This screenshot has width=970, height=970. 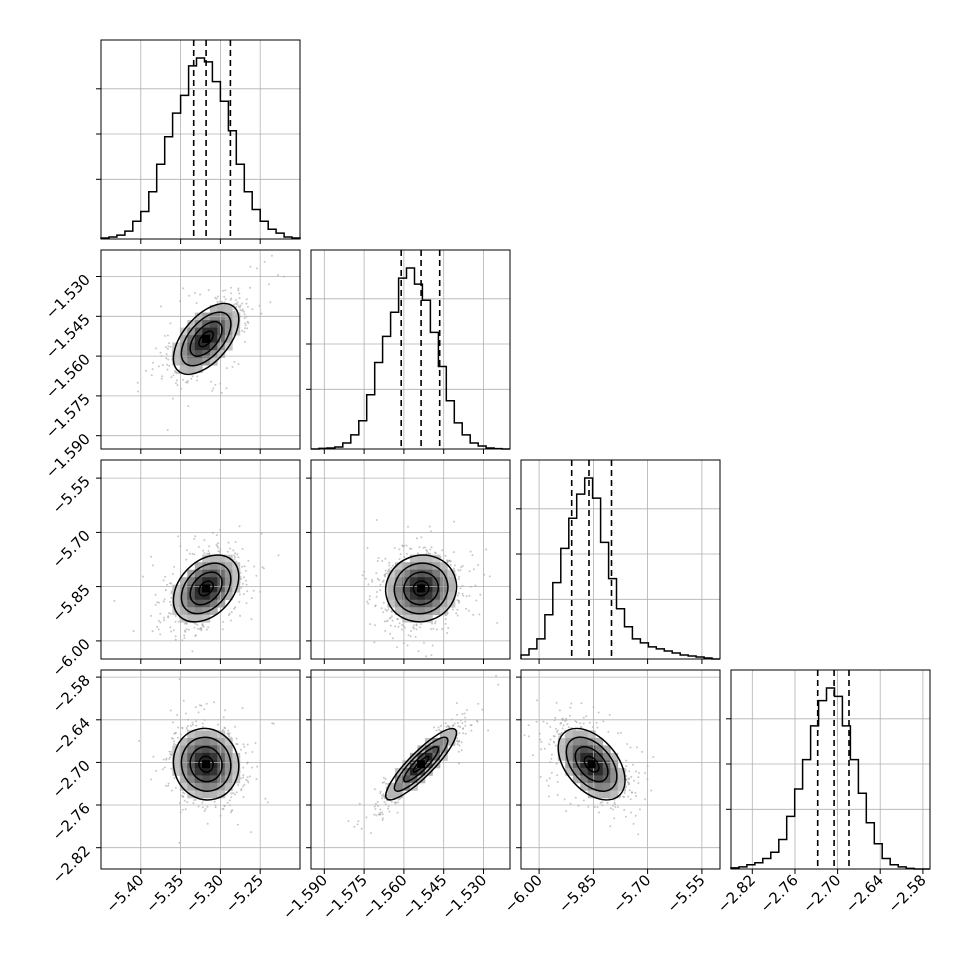 What do you see at coordinates (410, 769) in the screenshot?
I see `panel-3-1-frame` at bounding box center [410, 769].